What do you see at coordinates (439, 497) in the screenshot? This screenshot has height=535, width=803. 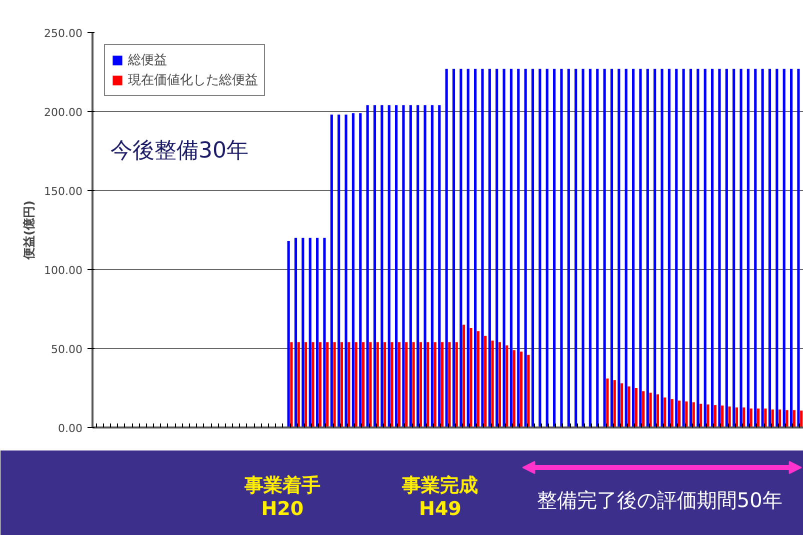 I see `text: 事業完成 H49` at bounding box center [439, 497].